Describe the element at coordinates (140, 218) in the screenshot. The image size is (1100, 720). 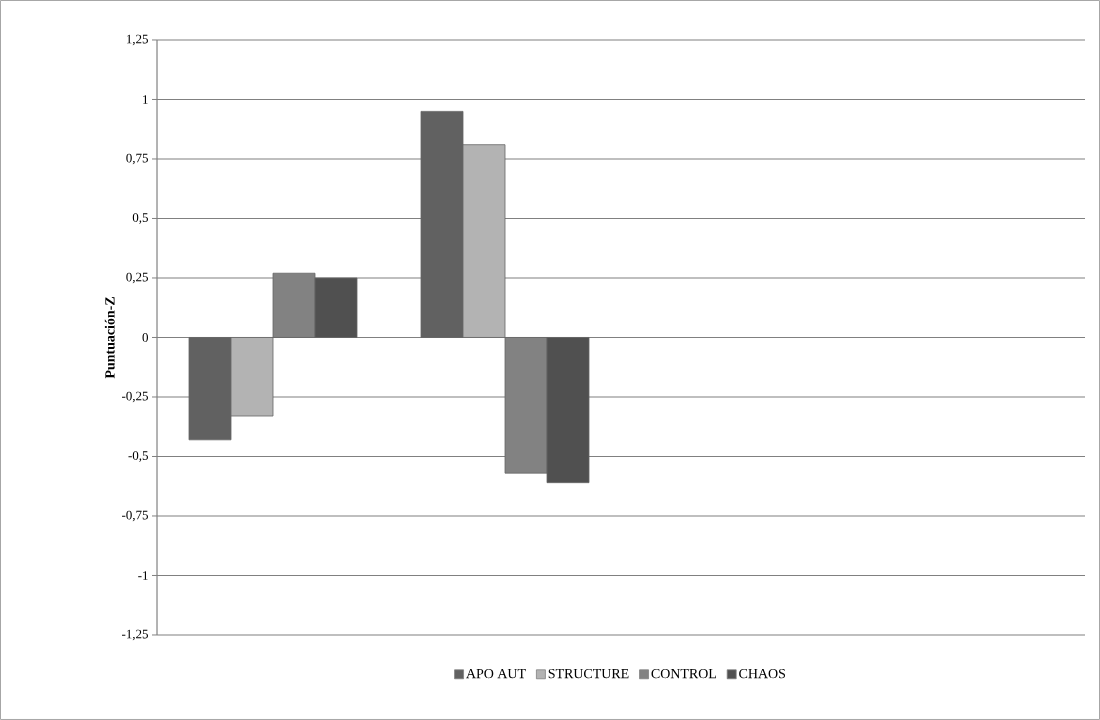
I see `y-tick-label: 0,5` at that location.